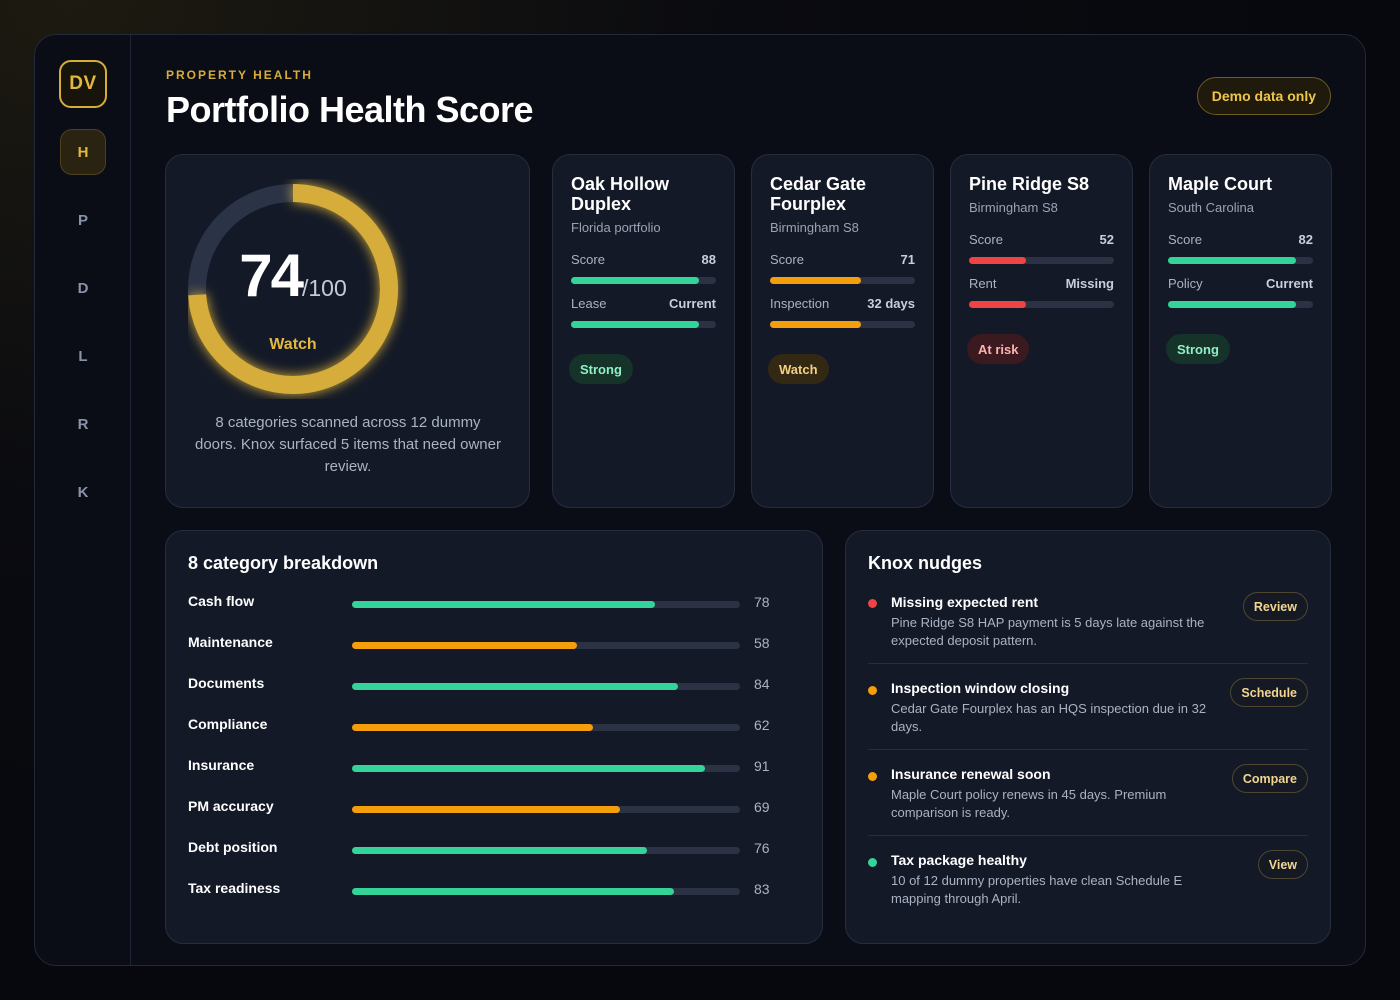 This screenshot has width=1400, height=1000. I want to click on property-name: Maple Court, so click(1220, 184).